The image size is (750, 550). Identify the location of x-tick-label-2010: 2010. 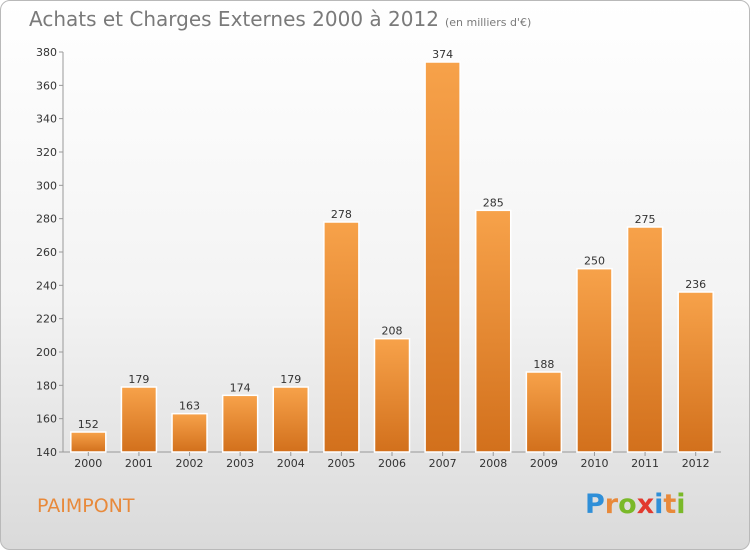
(594, 463).